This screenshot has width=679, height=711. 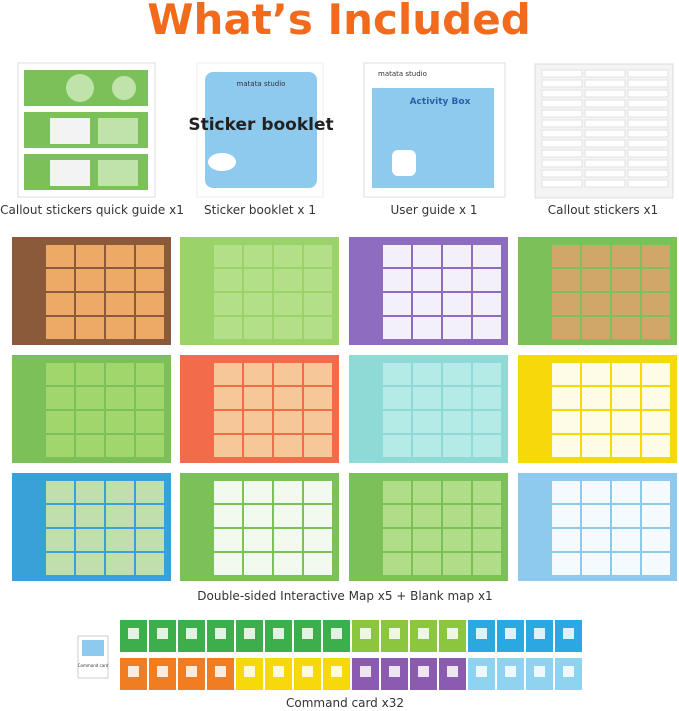 What do you see at coordinates (86, 130) in the screenshot?
I see `quick-guide` at bounding box center [86, 130].